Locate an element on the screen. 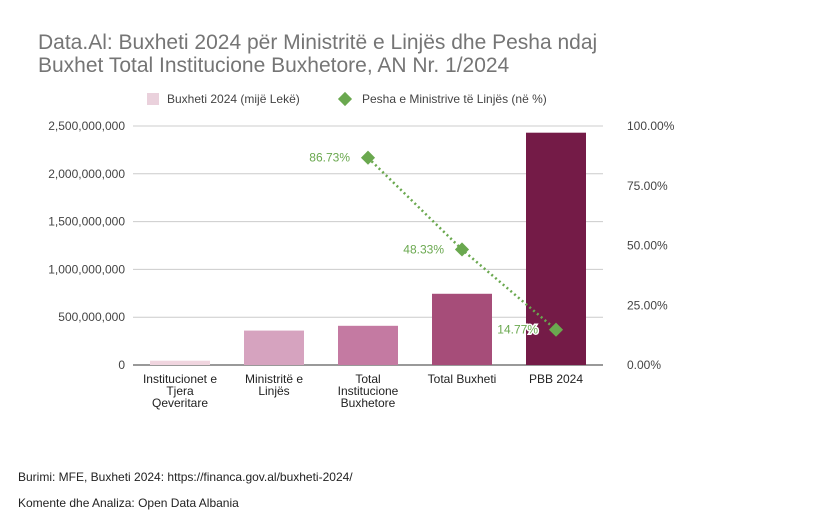  y-right-tick-label: 100.00% is located at coordinates (651, 126).